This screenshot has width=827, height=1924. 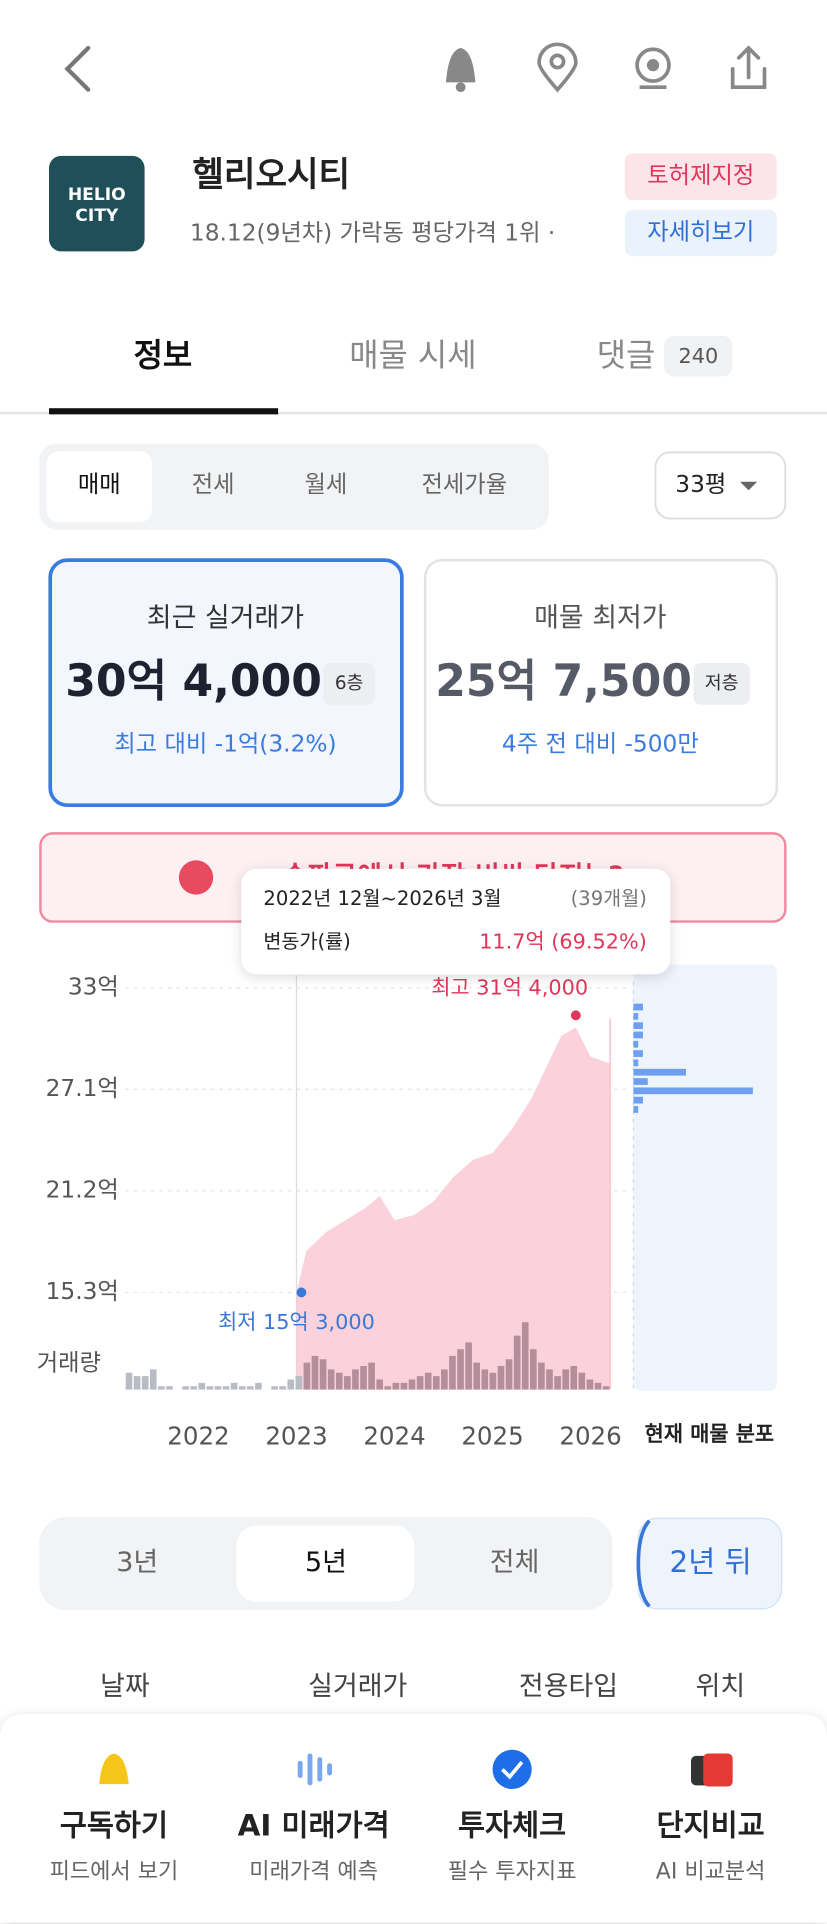 I want to click on logo, so click(x=97, y=203).